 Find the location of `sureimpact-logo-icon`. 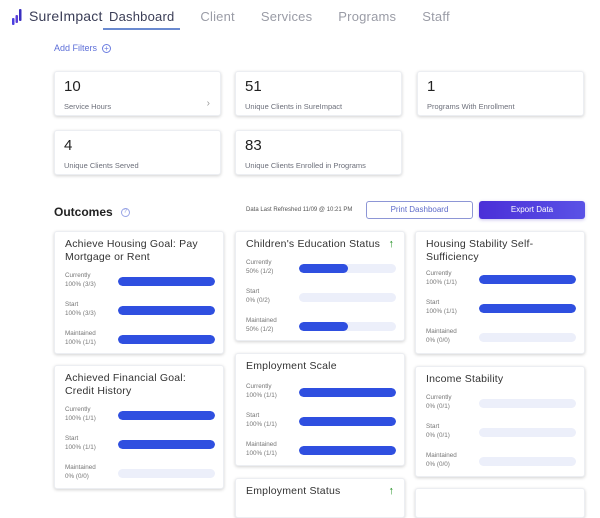

sureimpact-logo-icon is located at coordinates (17, 17).